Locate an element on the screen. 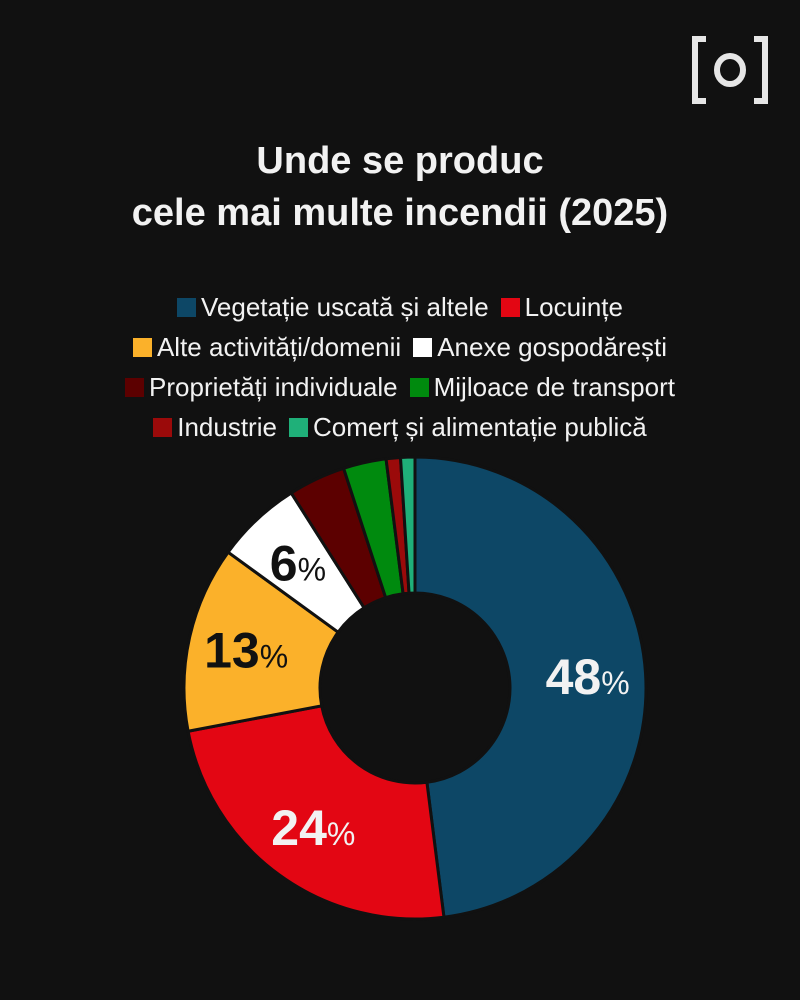 The height and width of the screenshot is (1000, 800). legend-label: Alte activități/domenii is located at coordinates (279, 347).